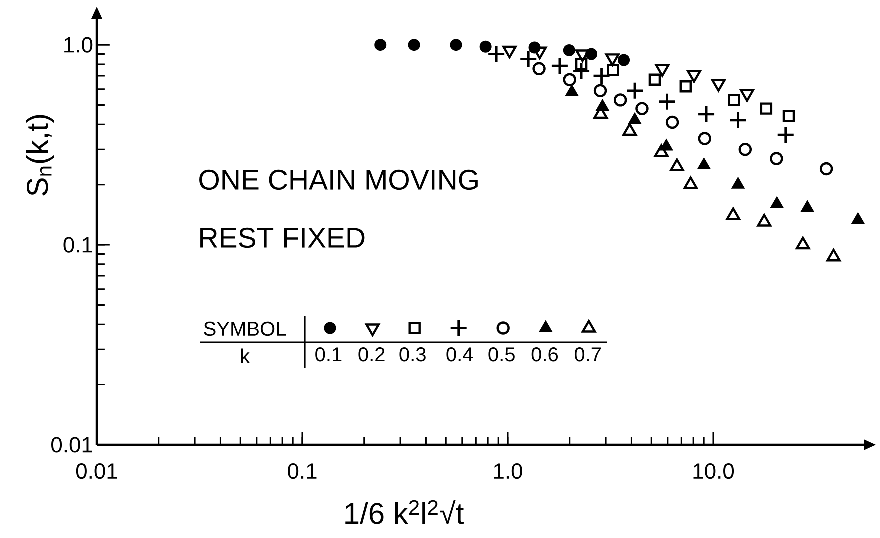 Image resolution: width=880 pixels, height=538 pixels. I want to click on legend-label: 0.1, so click(329, 355).